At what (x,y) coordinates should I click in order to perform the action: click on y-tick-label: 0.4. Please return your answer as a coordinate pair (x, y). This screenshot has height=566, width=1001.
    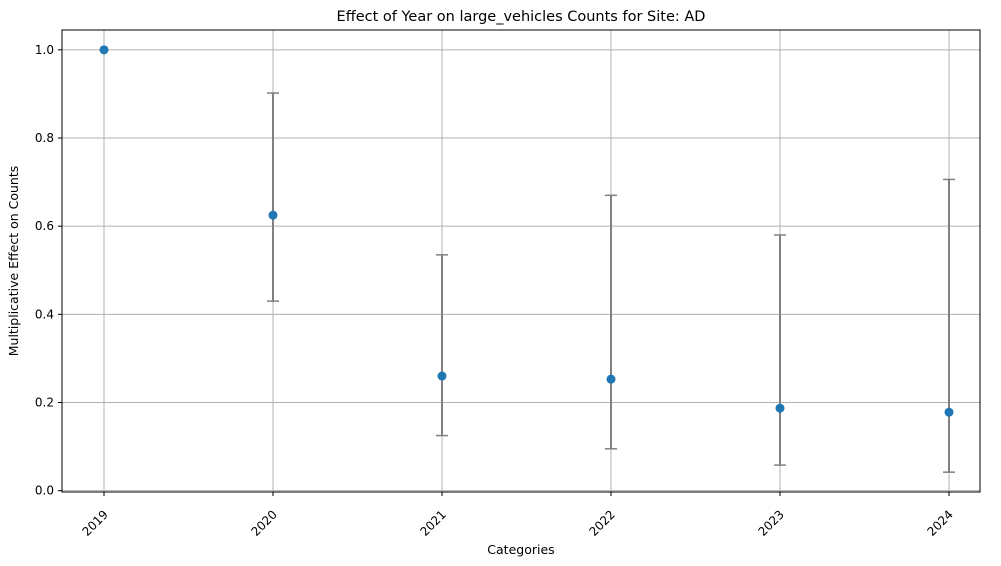
    Looking at the image, I should click on (44, 314).